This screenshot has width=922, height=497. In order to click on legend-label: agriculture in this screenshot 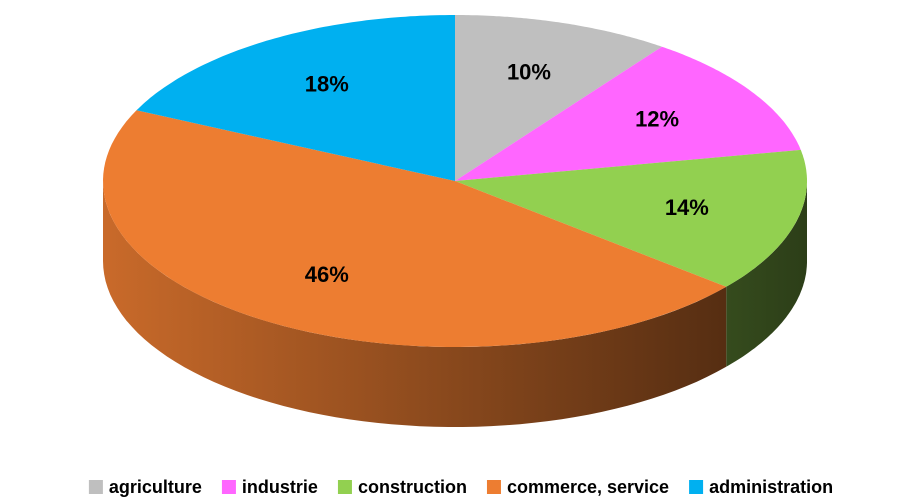, I will do `click(155, 487)`.